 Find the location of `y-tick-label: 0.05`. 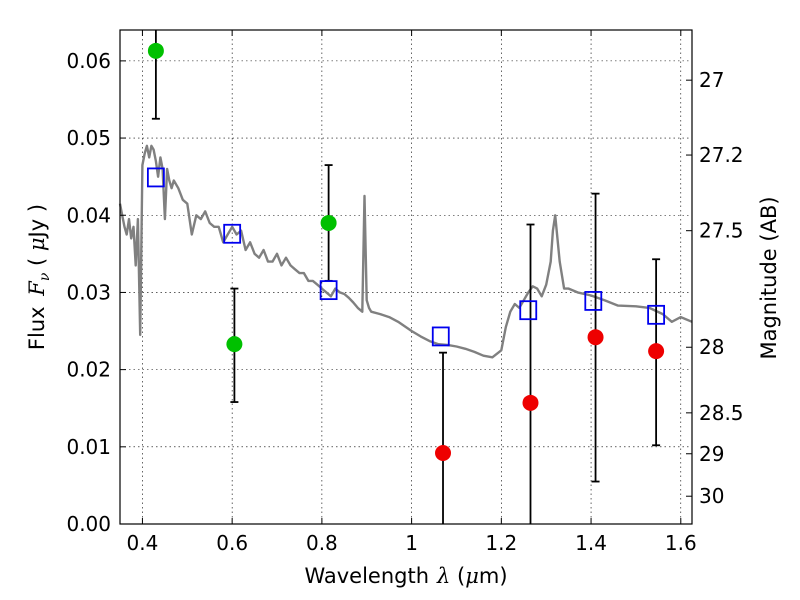

y-tick-label: 0.05 is located at coordinates (88, 138).